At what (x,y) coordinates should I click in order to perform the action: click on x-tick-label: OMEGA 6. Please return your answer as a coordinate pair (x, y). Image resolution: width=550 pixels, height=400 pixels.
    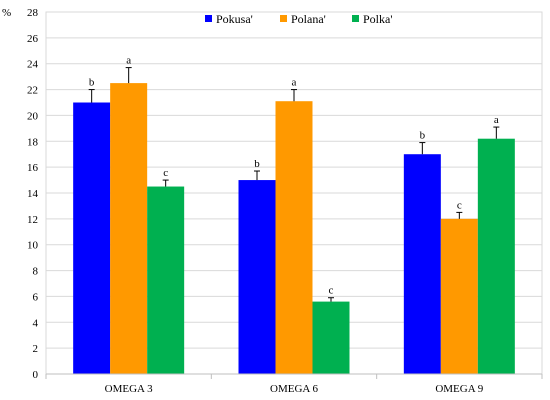
    Looking at the image, I should click on (294, 389).